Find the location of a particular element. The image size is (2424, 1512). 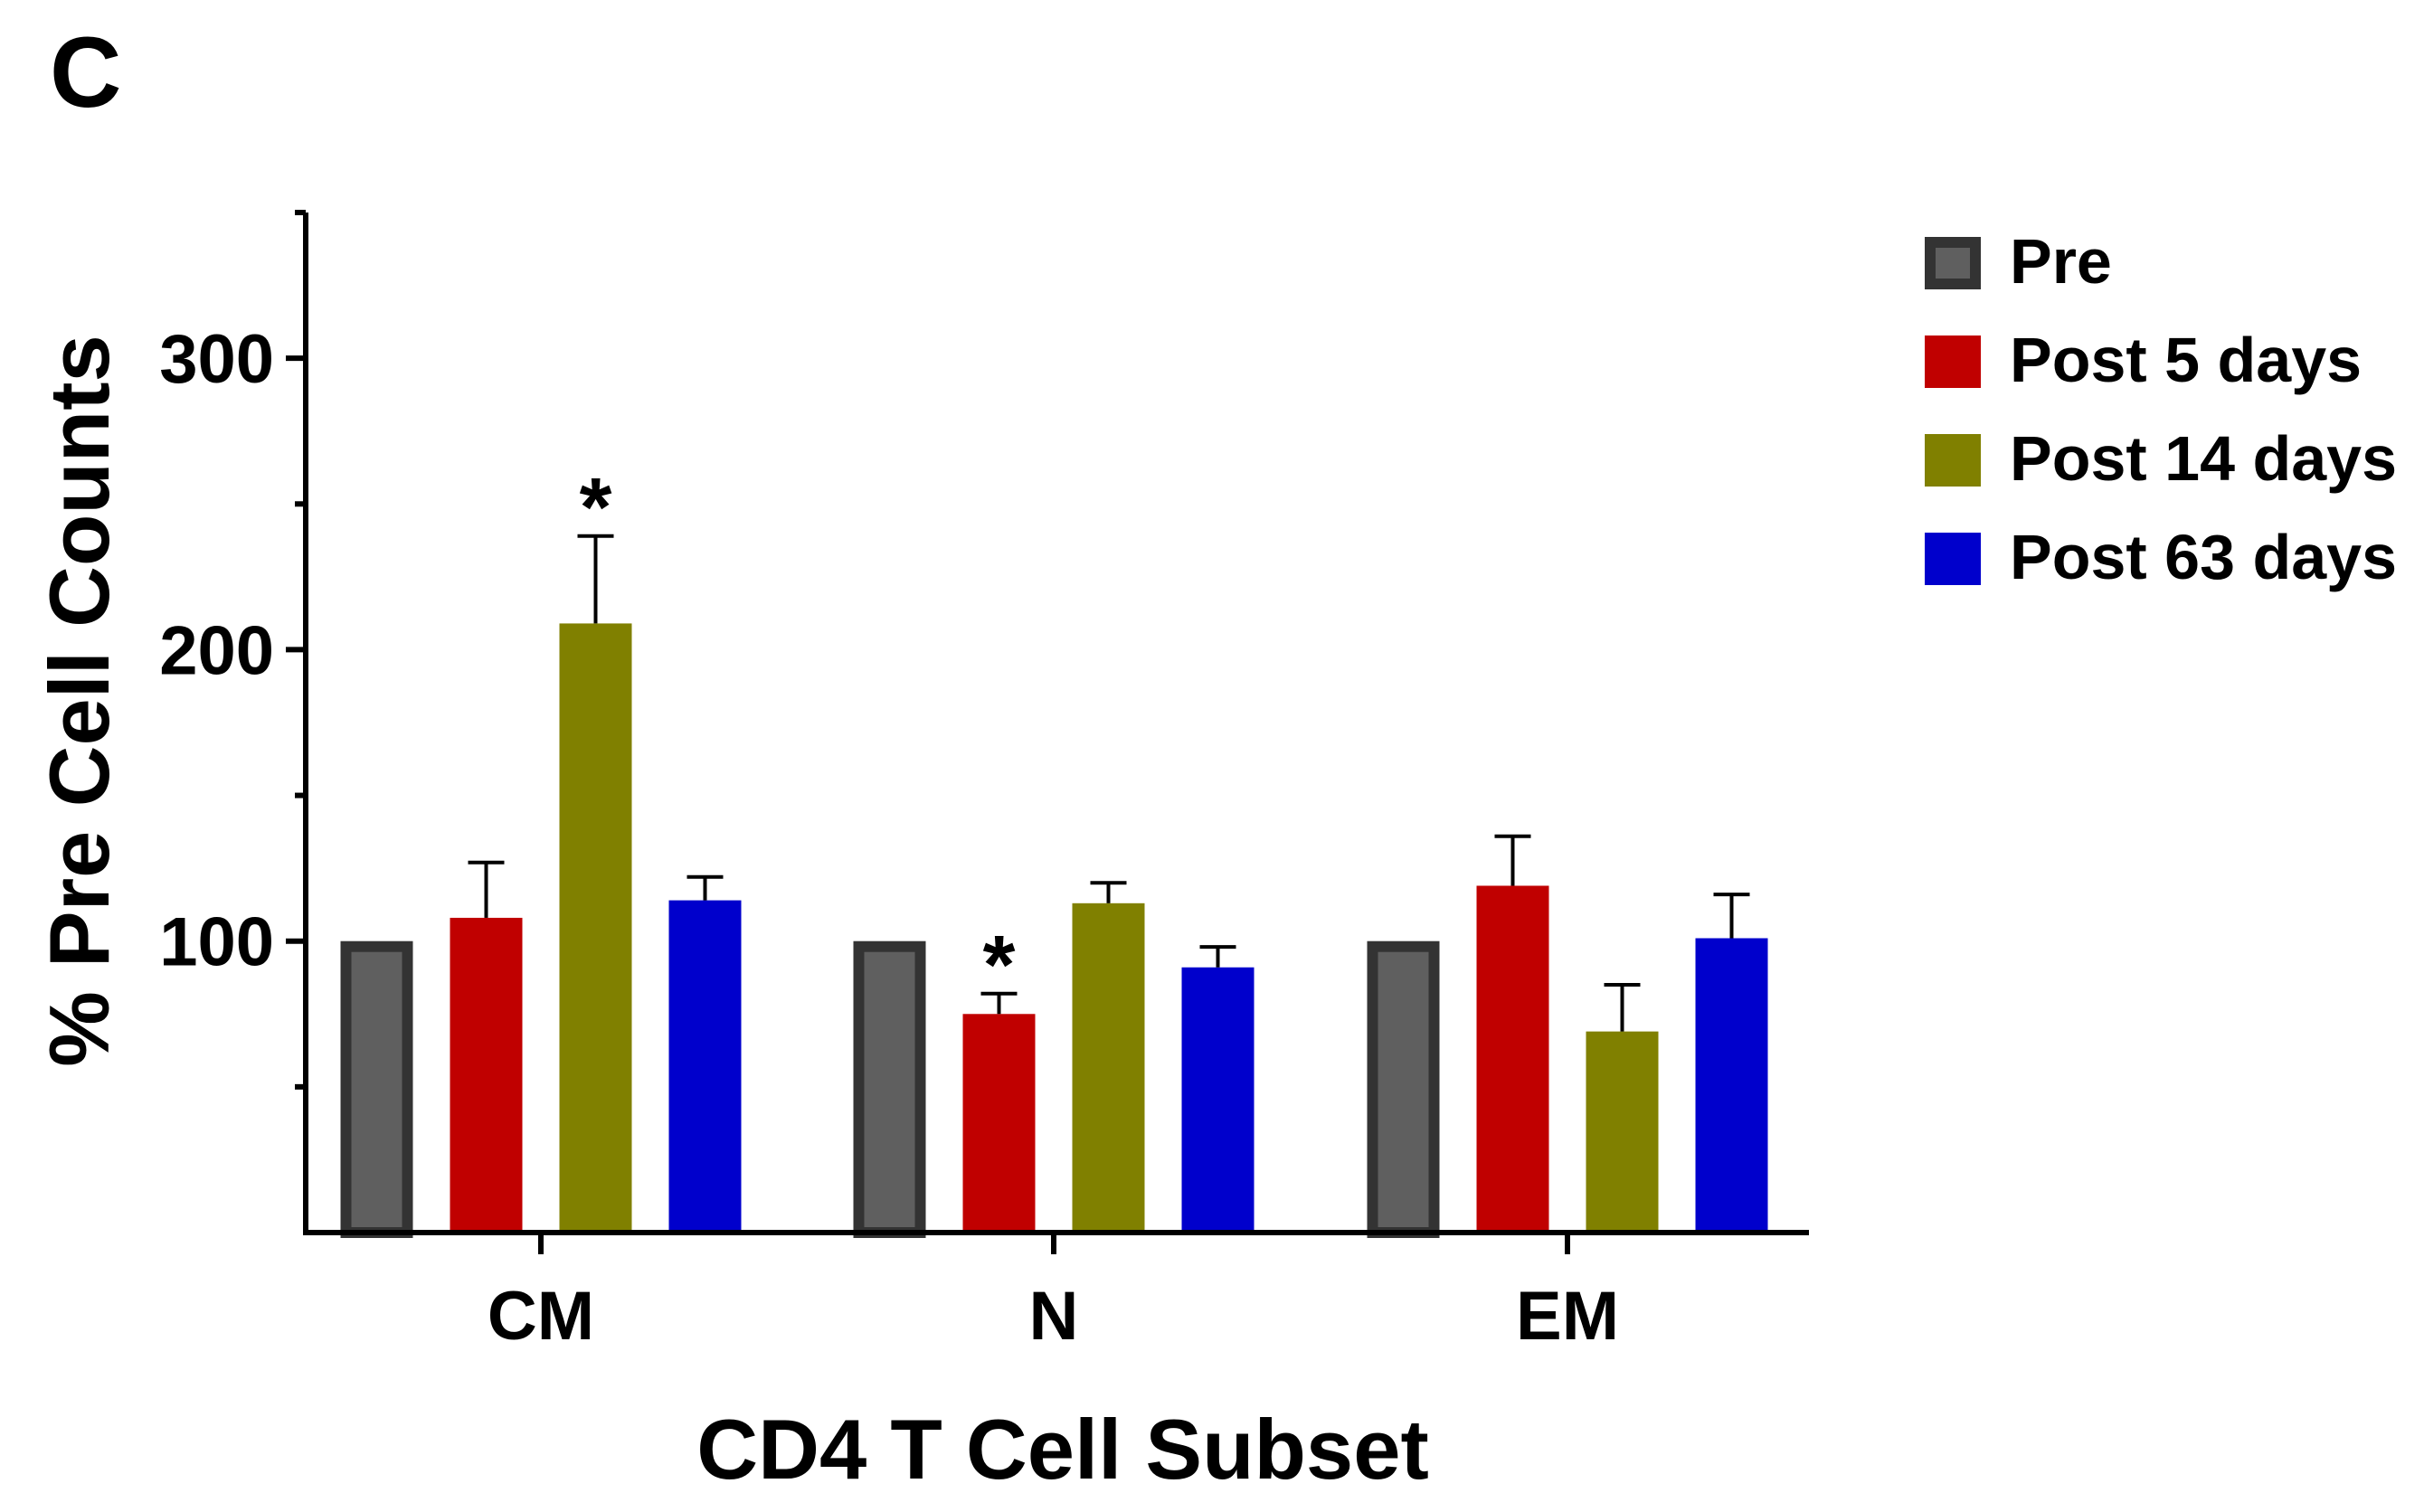

bar-em-post-63-days is located at coordinates (1731, 1085).